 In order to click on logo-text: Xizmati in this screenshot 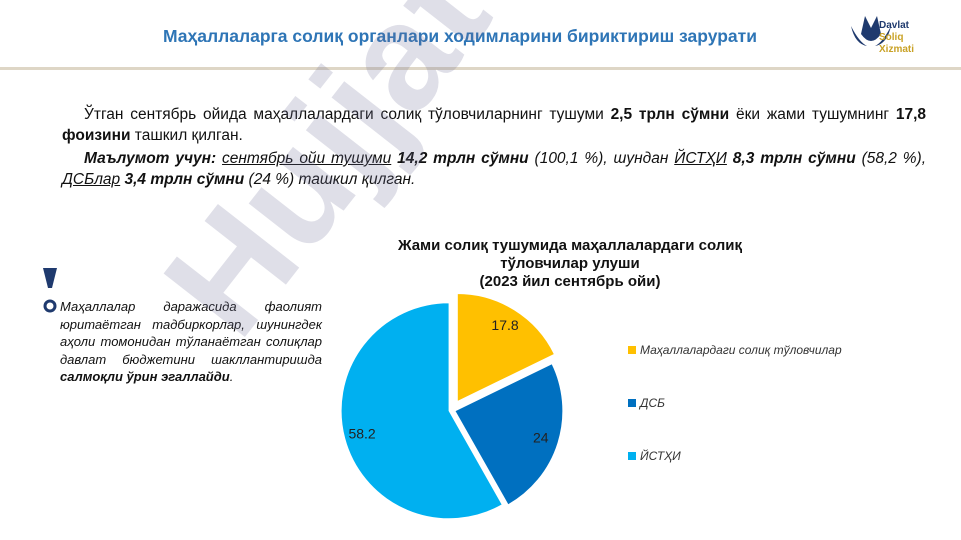, I will do `click(896, 49)`.